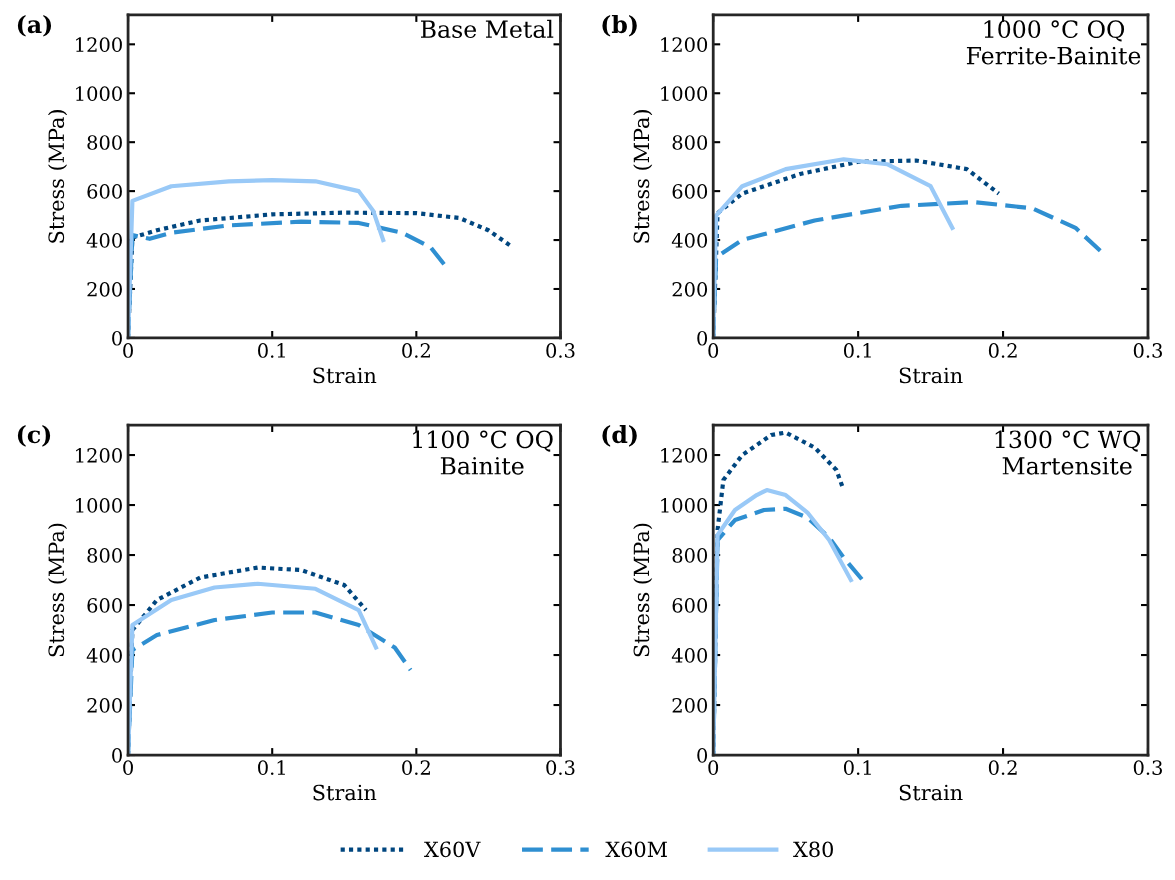  Describe the element at coordinates (34, 25) in the screenshot. I see `text: (a)` at that location.